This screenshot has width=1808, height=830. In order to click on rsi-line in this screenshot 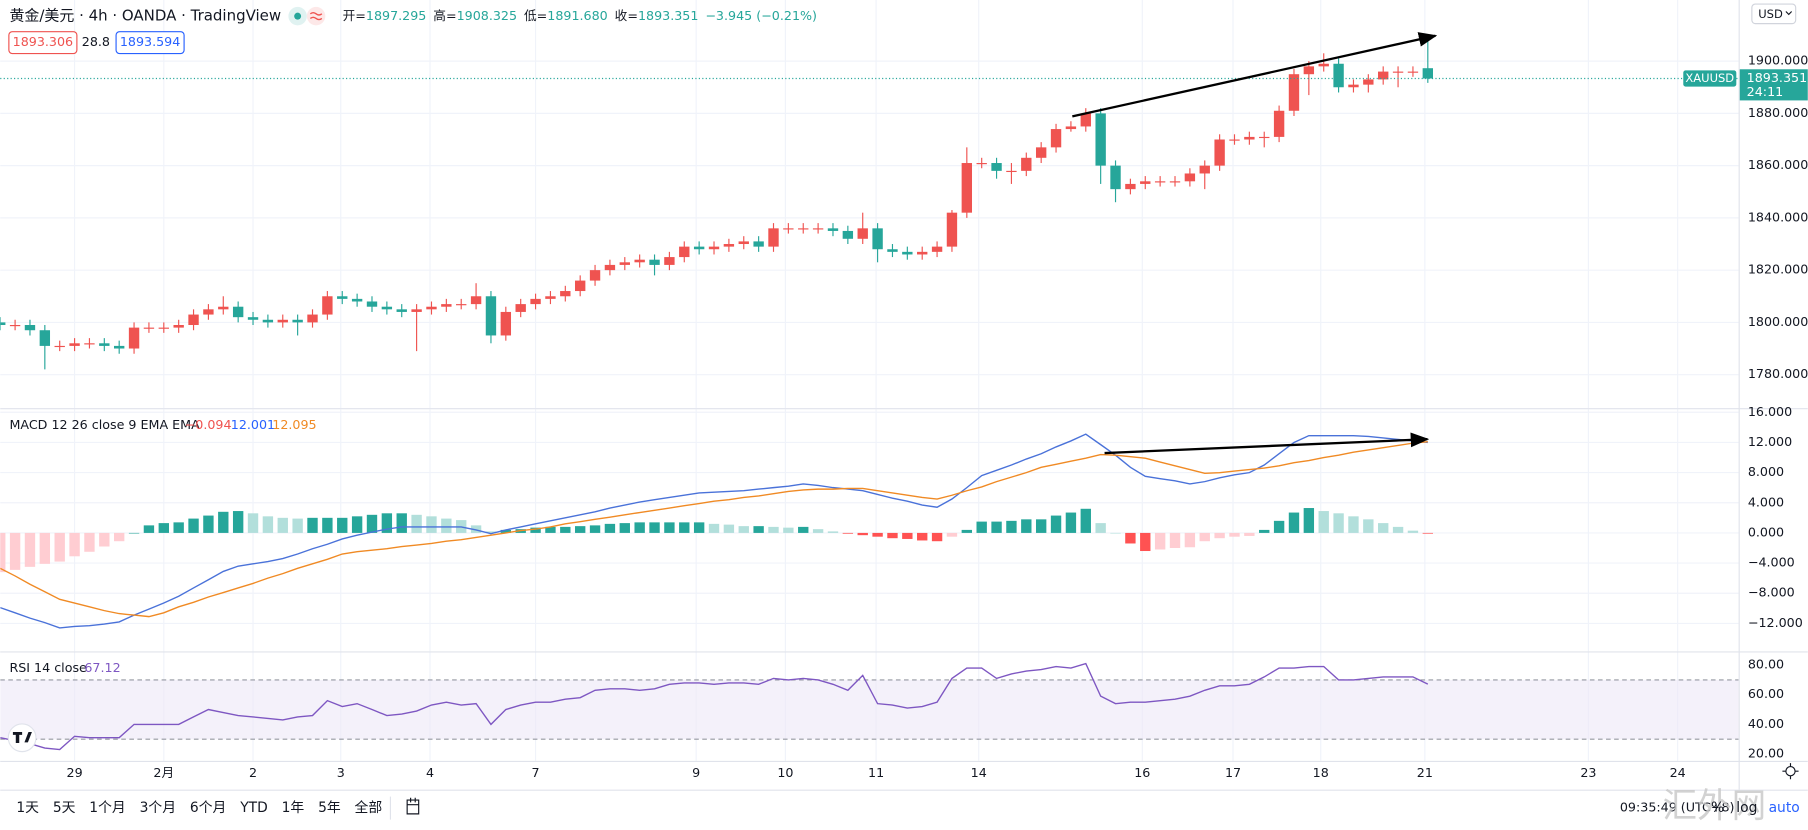, I will do `click(714, 706)`.